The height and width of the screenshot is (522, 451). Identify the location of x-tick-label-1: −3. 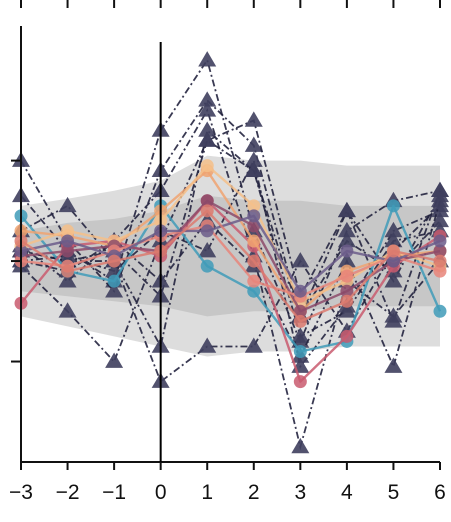
(21, 492).